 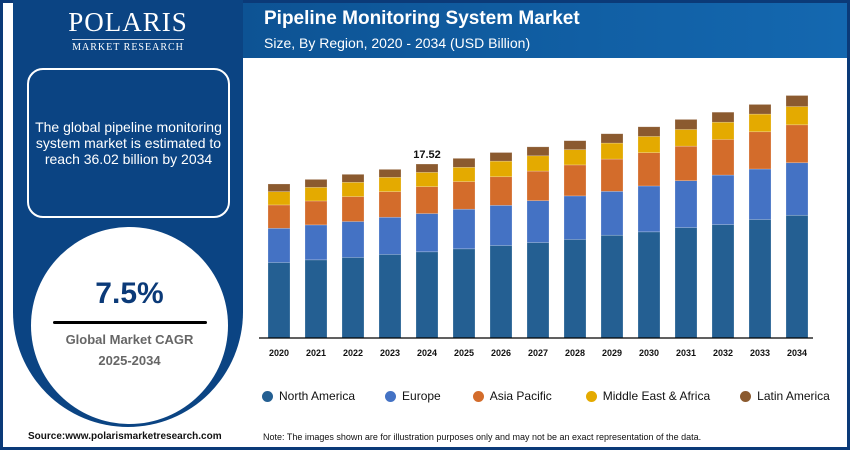 What do you see at coordinates (128, 22) in the screenshot?
I see `brand-name: POLARIS` at bounding box center [128, 22].